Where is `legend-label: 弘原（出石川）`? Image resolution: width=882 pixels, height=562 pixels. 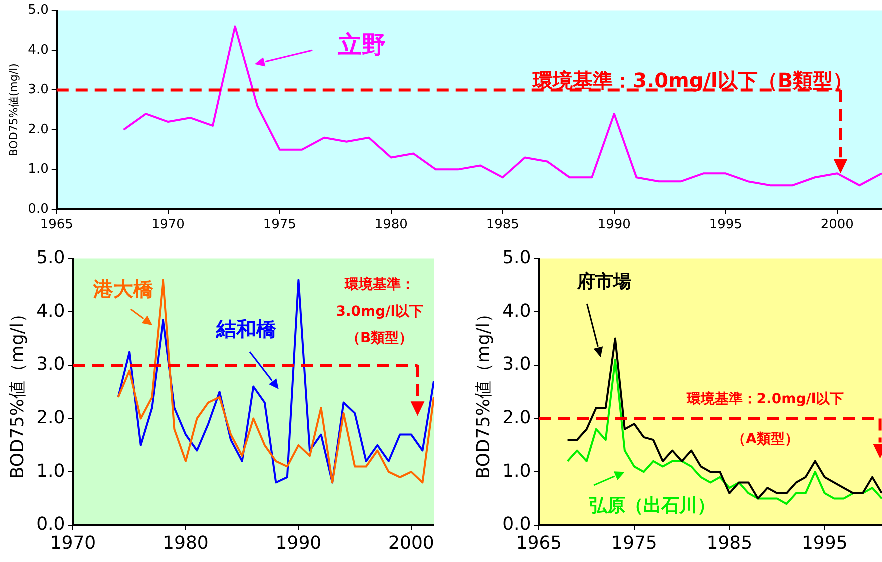 legend-label: 弘原（出石川） is located at coordinates (652, 505).